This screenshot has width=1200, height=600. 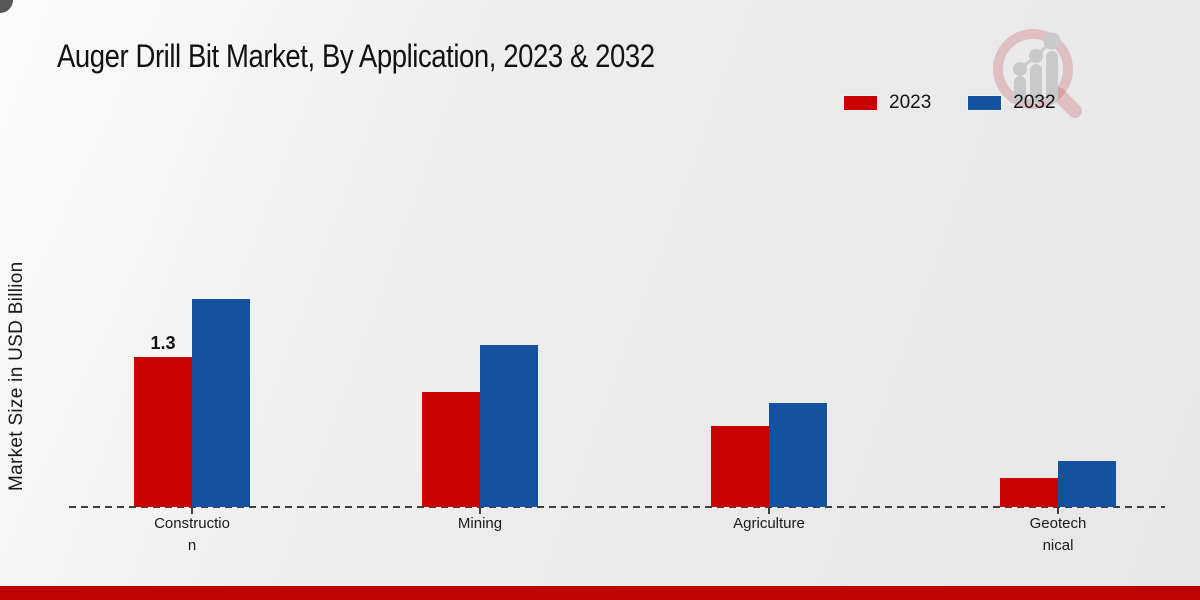 I want to click on bar-2023-mining, so click(x=451, y=449).